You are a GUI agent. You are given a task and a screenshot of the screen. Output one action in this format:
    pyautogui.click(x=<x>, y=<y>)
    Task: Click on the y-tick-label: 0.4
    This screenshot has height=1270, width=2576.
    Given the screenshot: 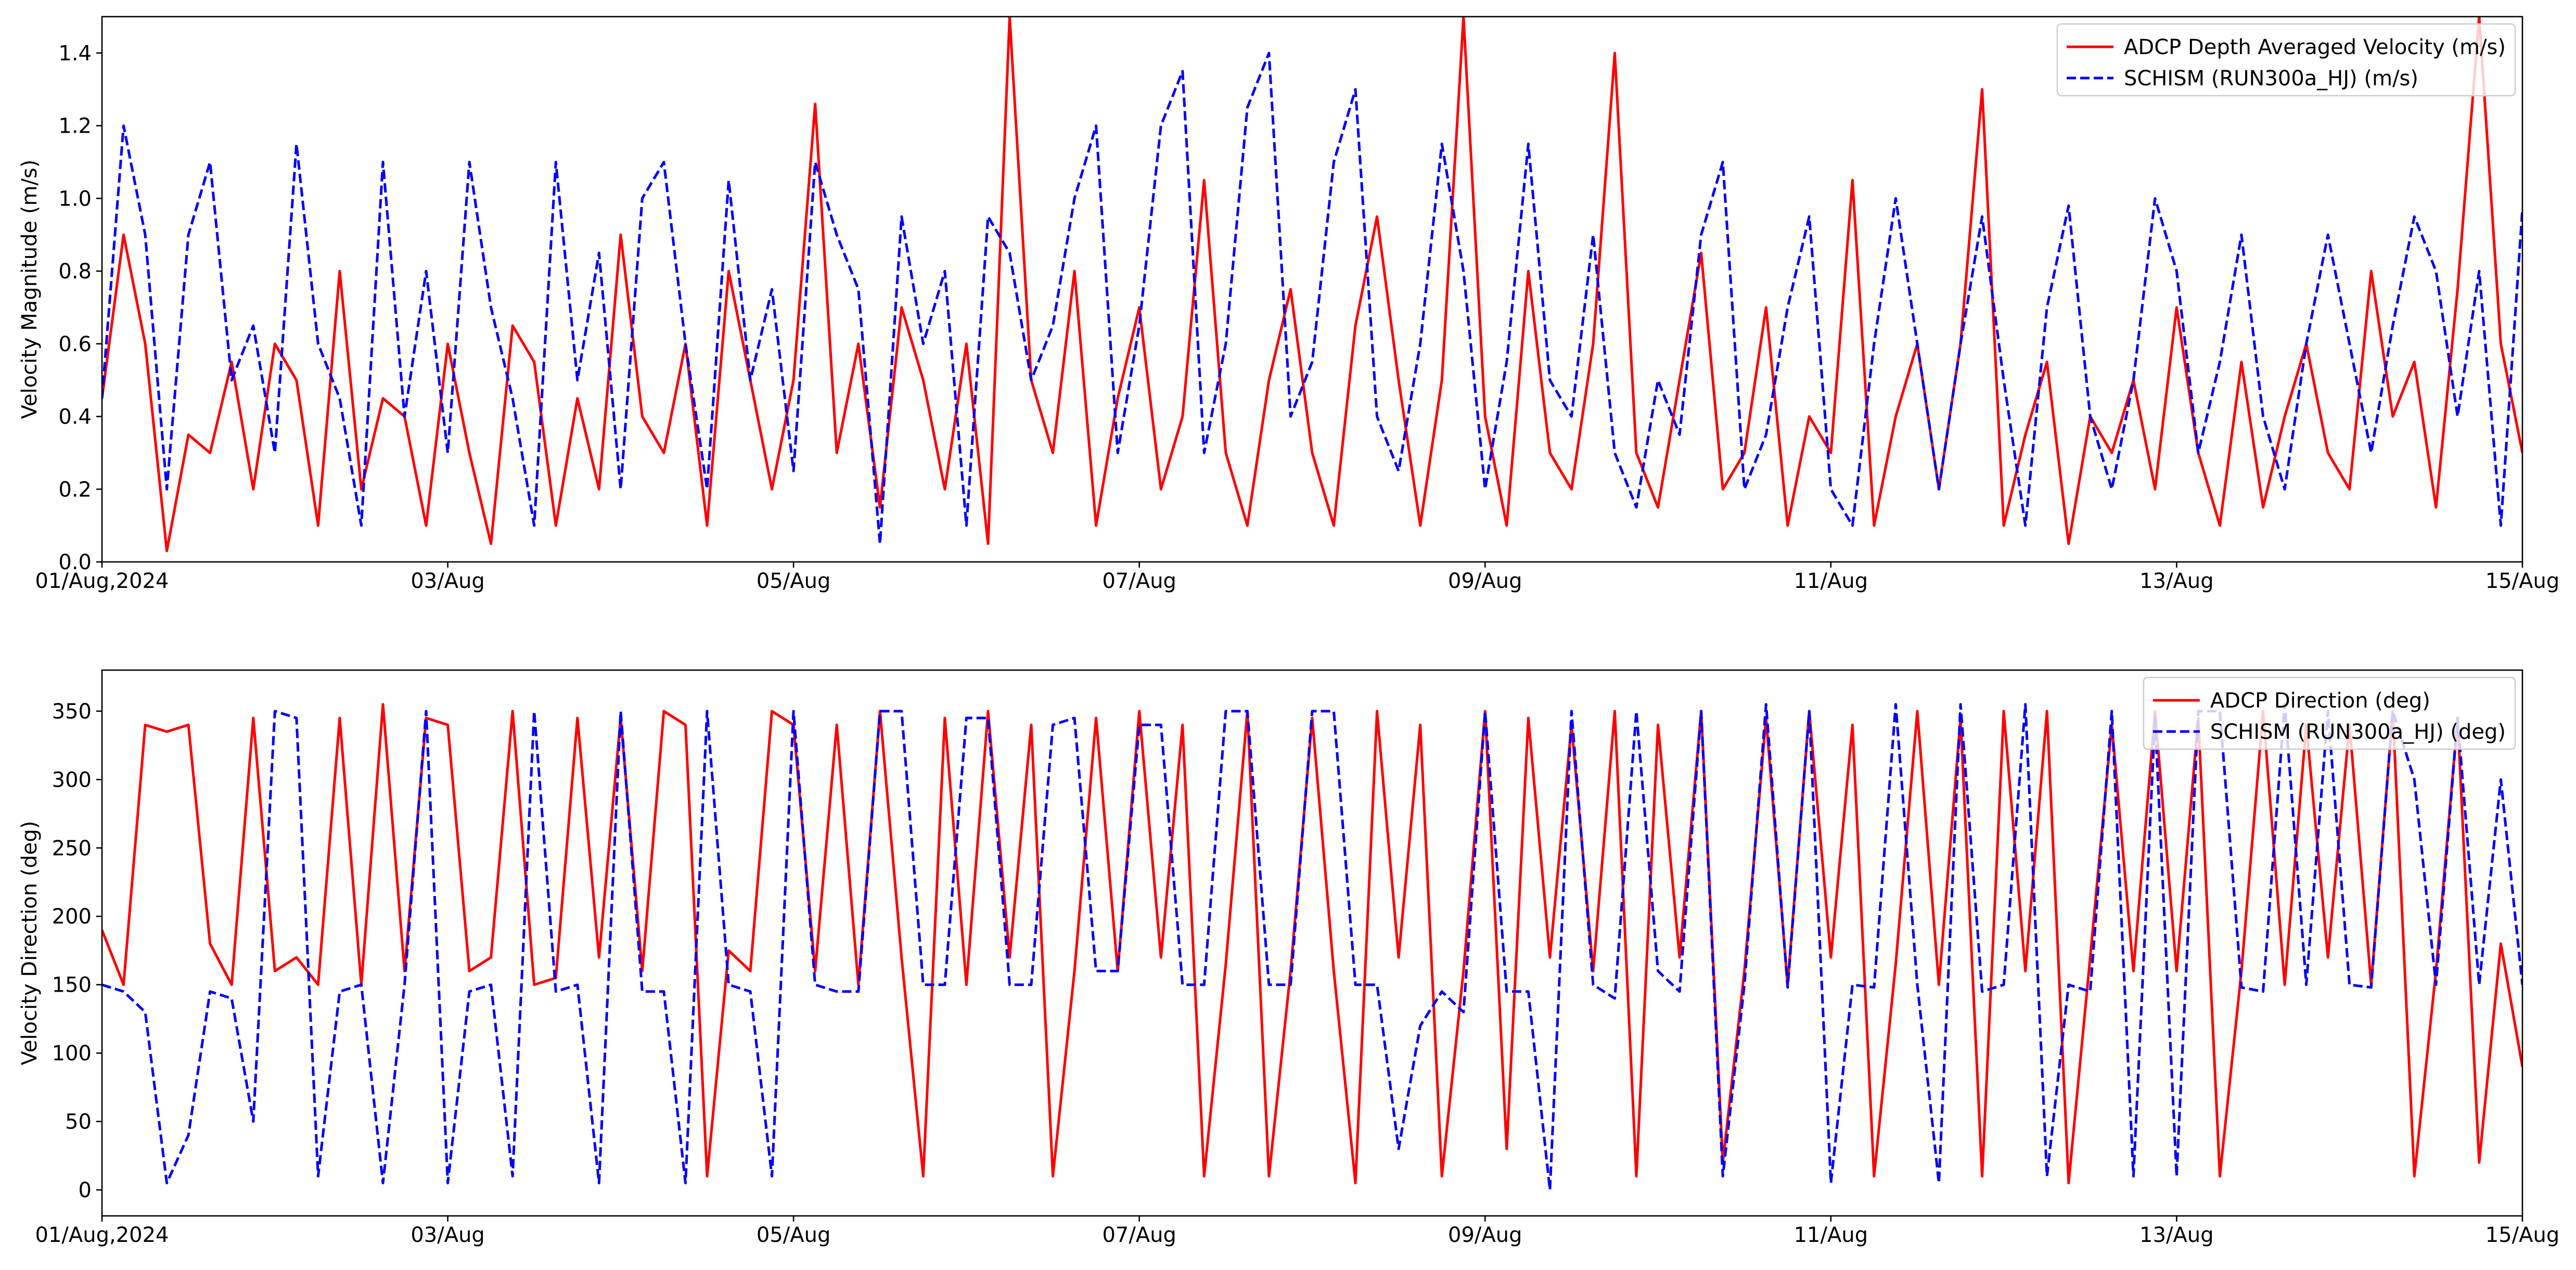 What is the action you would take?
    pyautogui.click(x=75, y=417)
    